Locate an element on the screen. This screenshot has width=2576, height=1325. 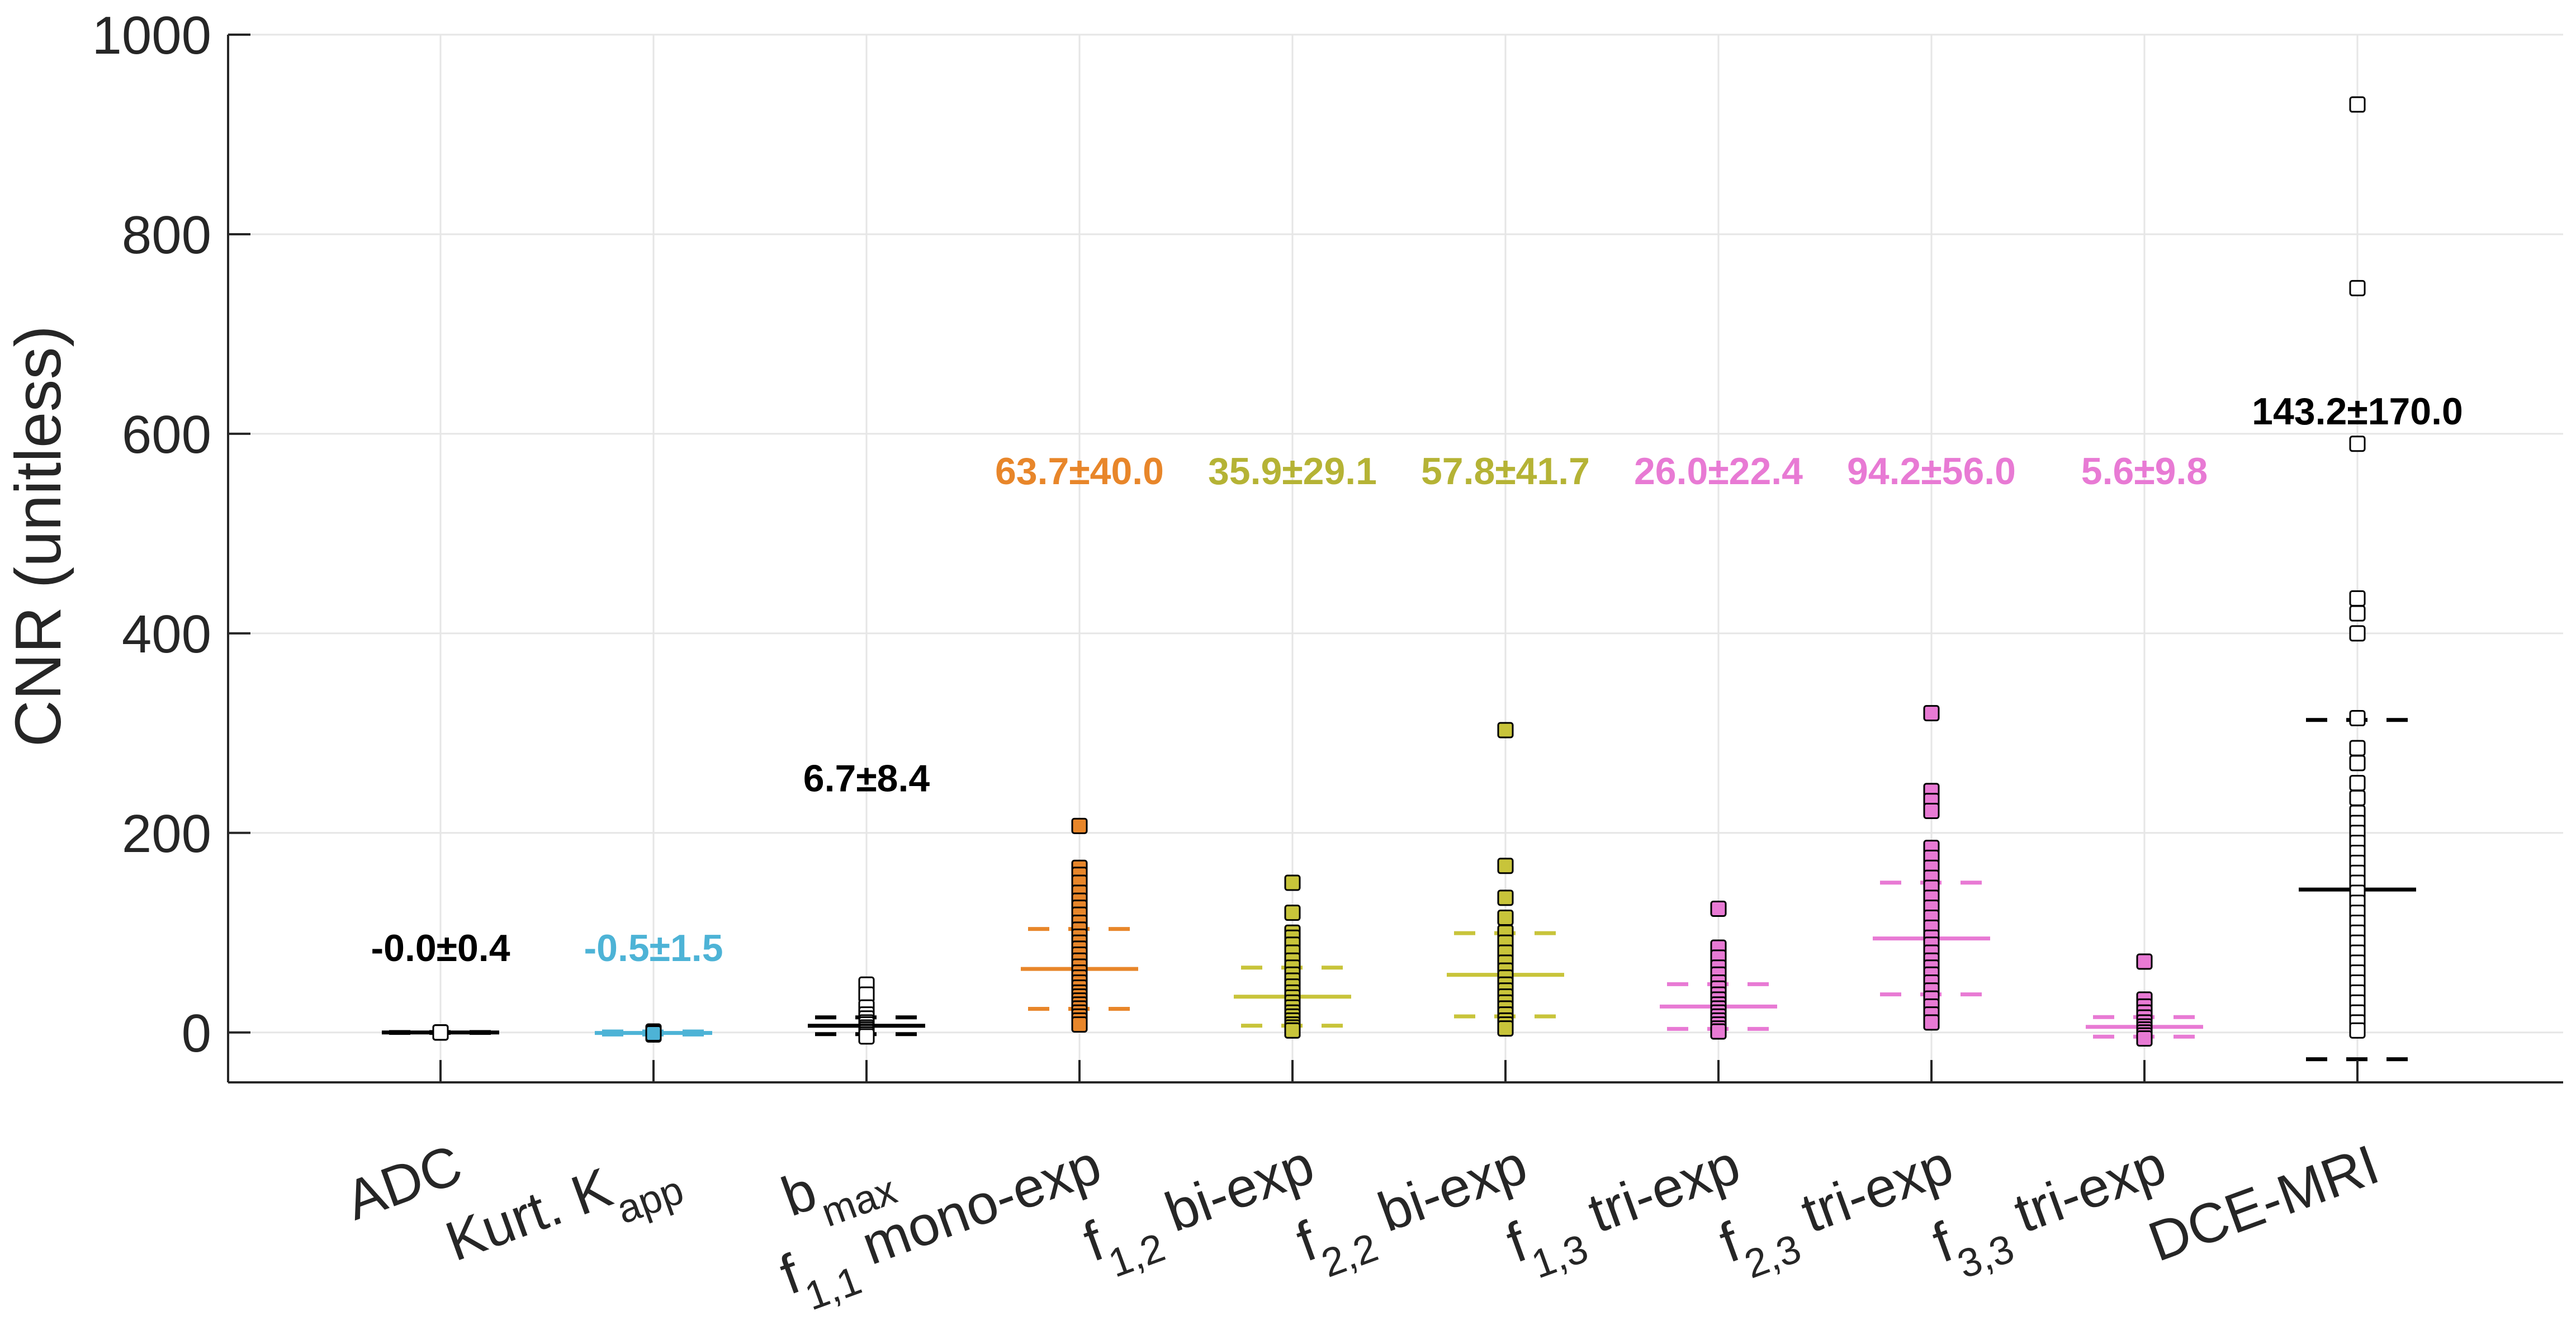
y-tick-label: 200 is located at coordinates (166, 834).